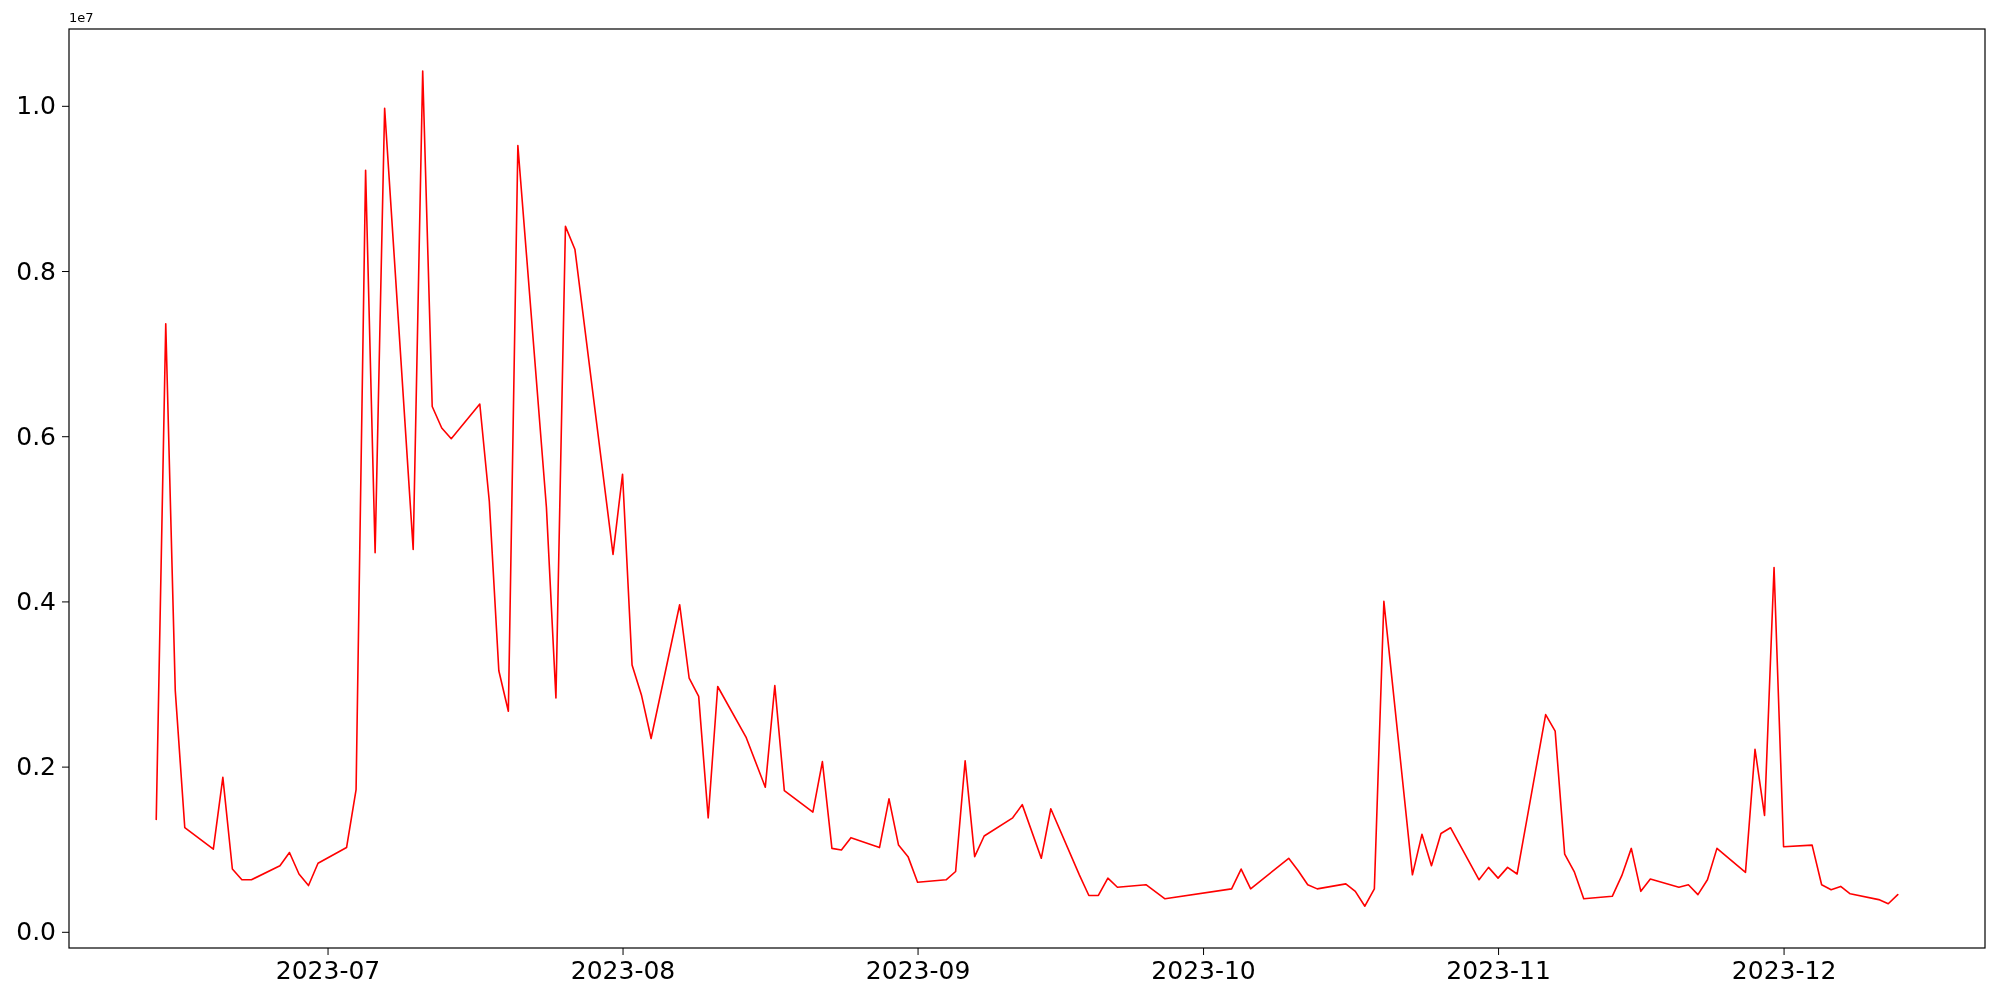  Describe the element at coordinates (1784, 970) in the screenshot. I see `x-tick-label: 2023-12` at that location.